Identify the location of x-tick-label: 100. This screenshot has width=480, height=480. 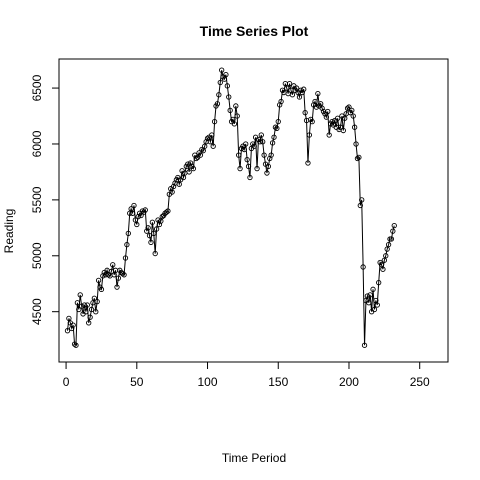
(208, 382).